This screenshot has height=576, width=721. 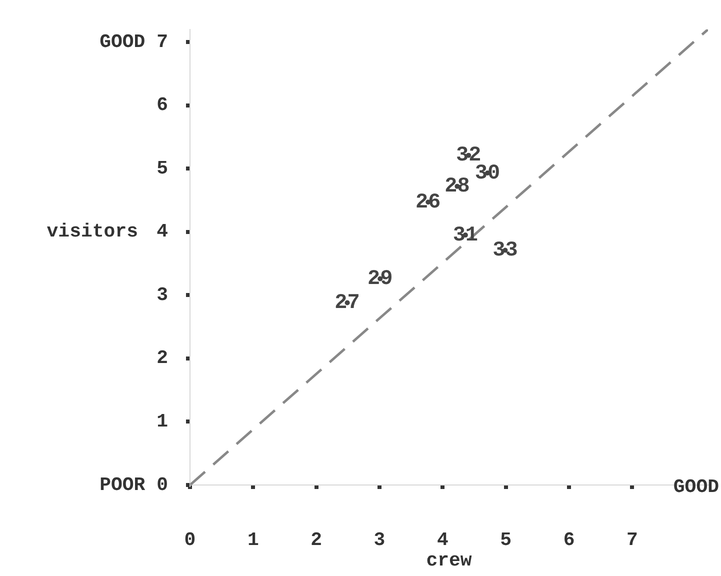 I want to click on series-label: 27, so click(x=347, y=304).